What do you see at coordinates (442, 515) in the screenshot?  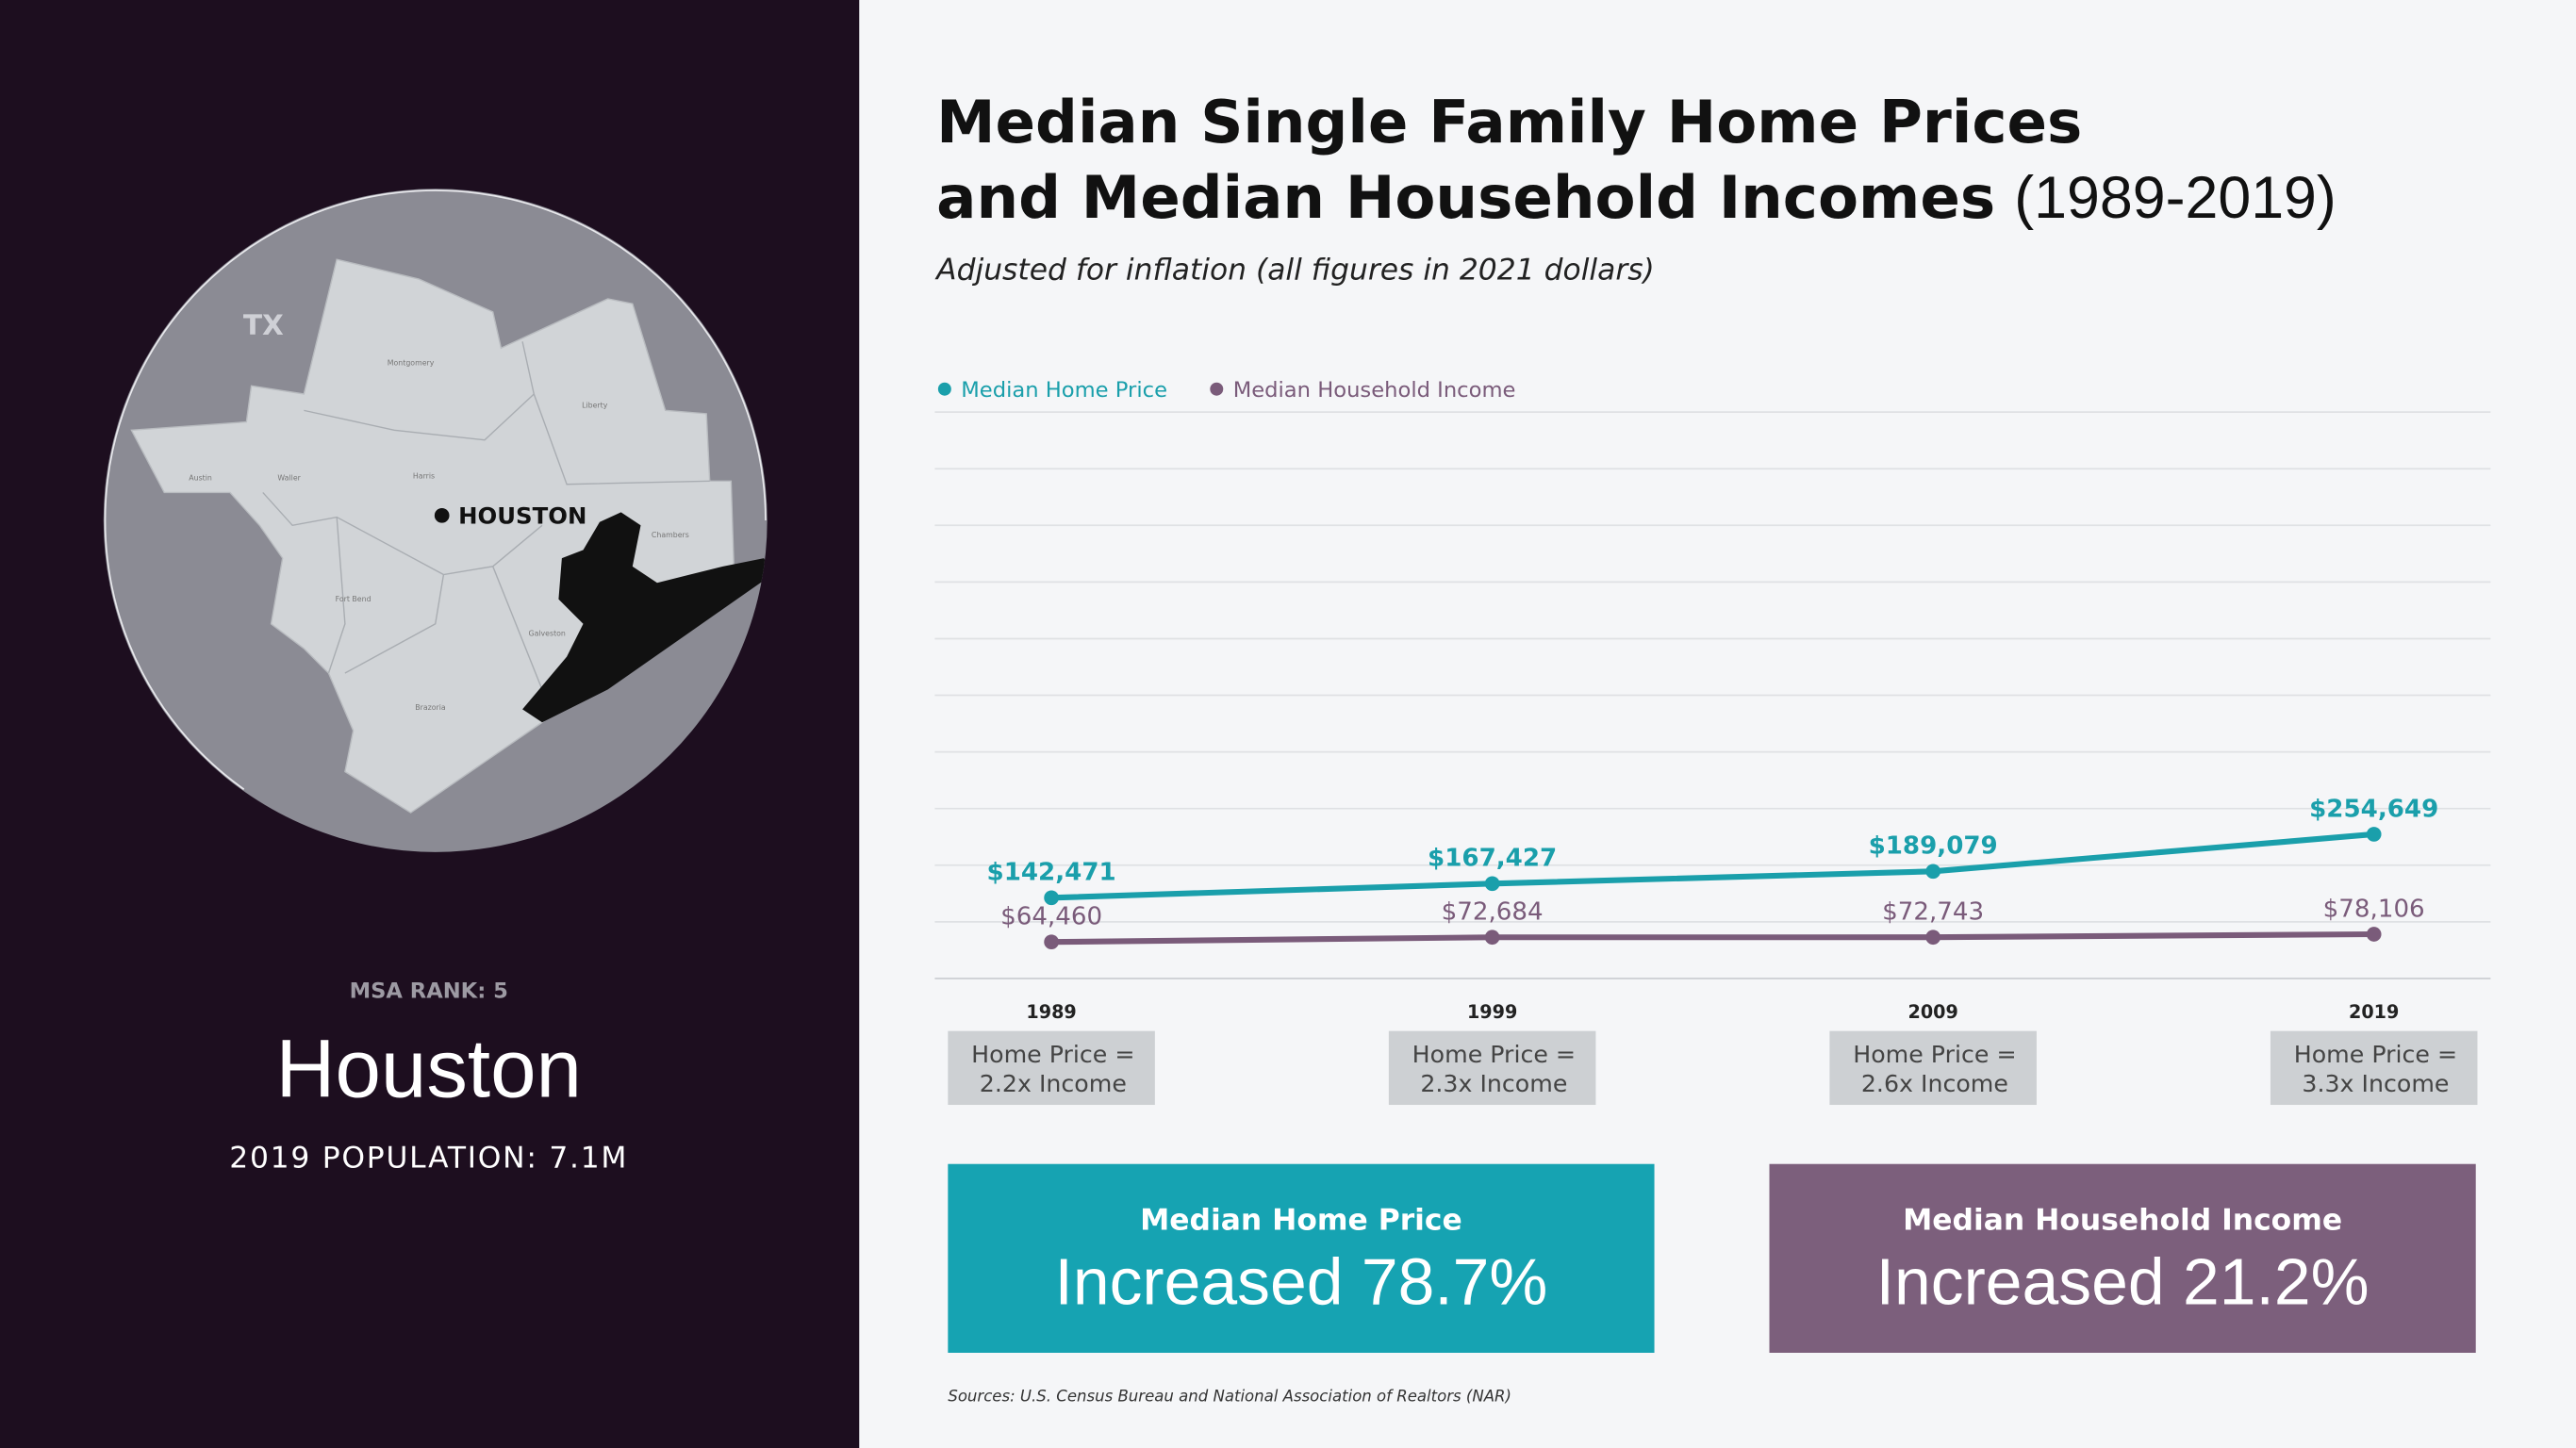 I see `city-dot` at bounding box center [442, 515].